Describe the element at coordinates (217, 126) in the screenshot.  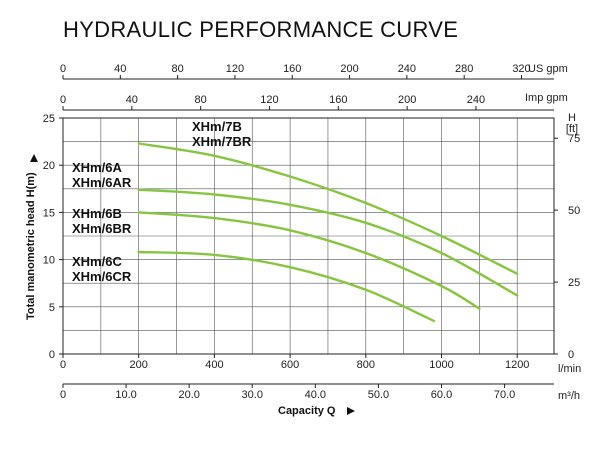
I see `curve-label-xhm-7b: XHm/7B` at that location.